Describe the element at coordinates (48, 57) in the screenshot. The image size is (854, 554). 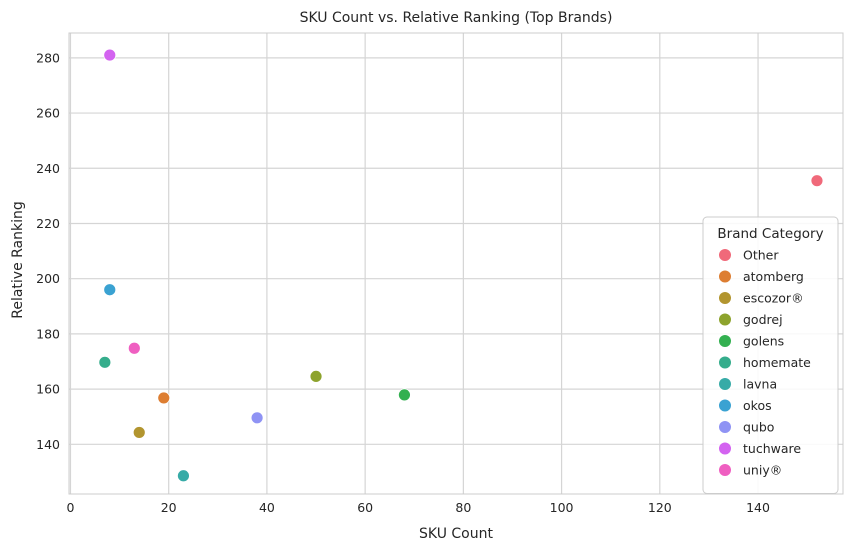
I see `y-tick-label: 280` at that location.